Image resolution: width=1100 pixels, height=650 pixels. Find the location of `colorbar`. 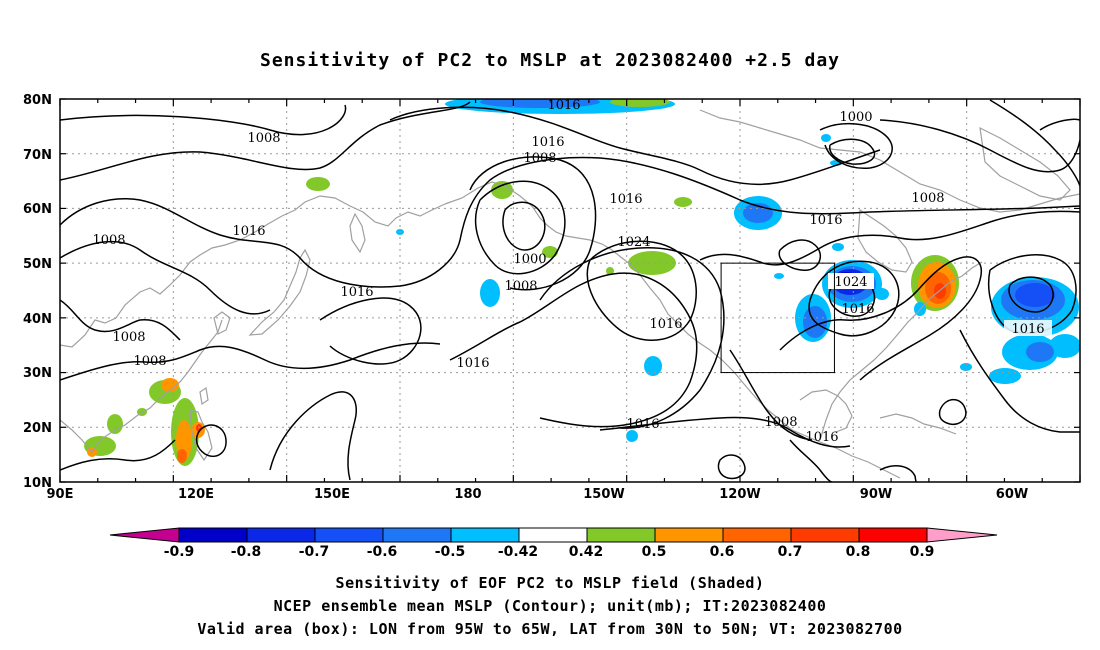

colorbar is located at coordinates (553, 535).